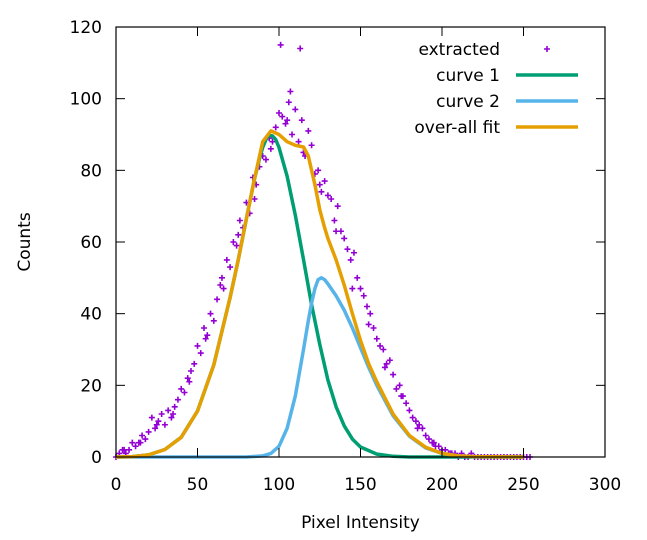  What do you see at coordinates (457, 128) in the screenshot?
I see `legend-label: over-all fit` at bounding box center [457, 128].